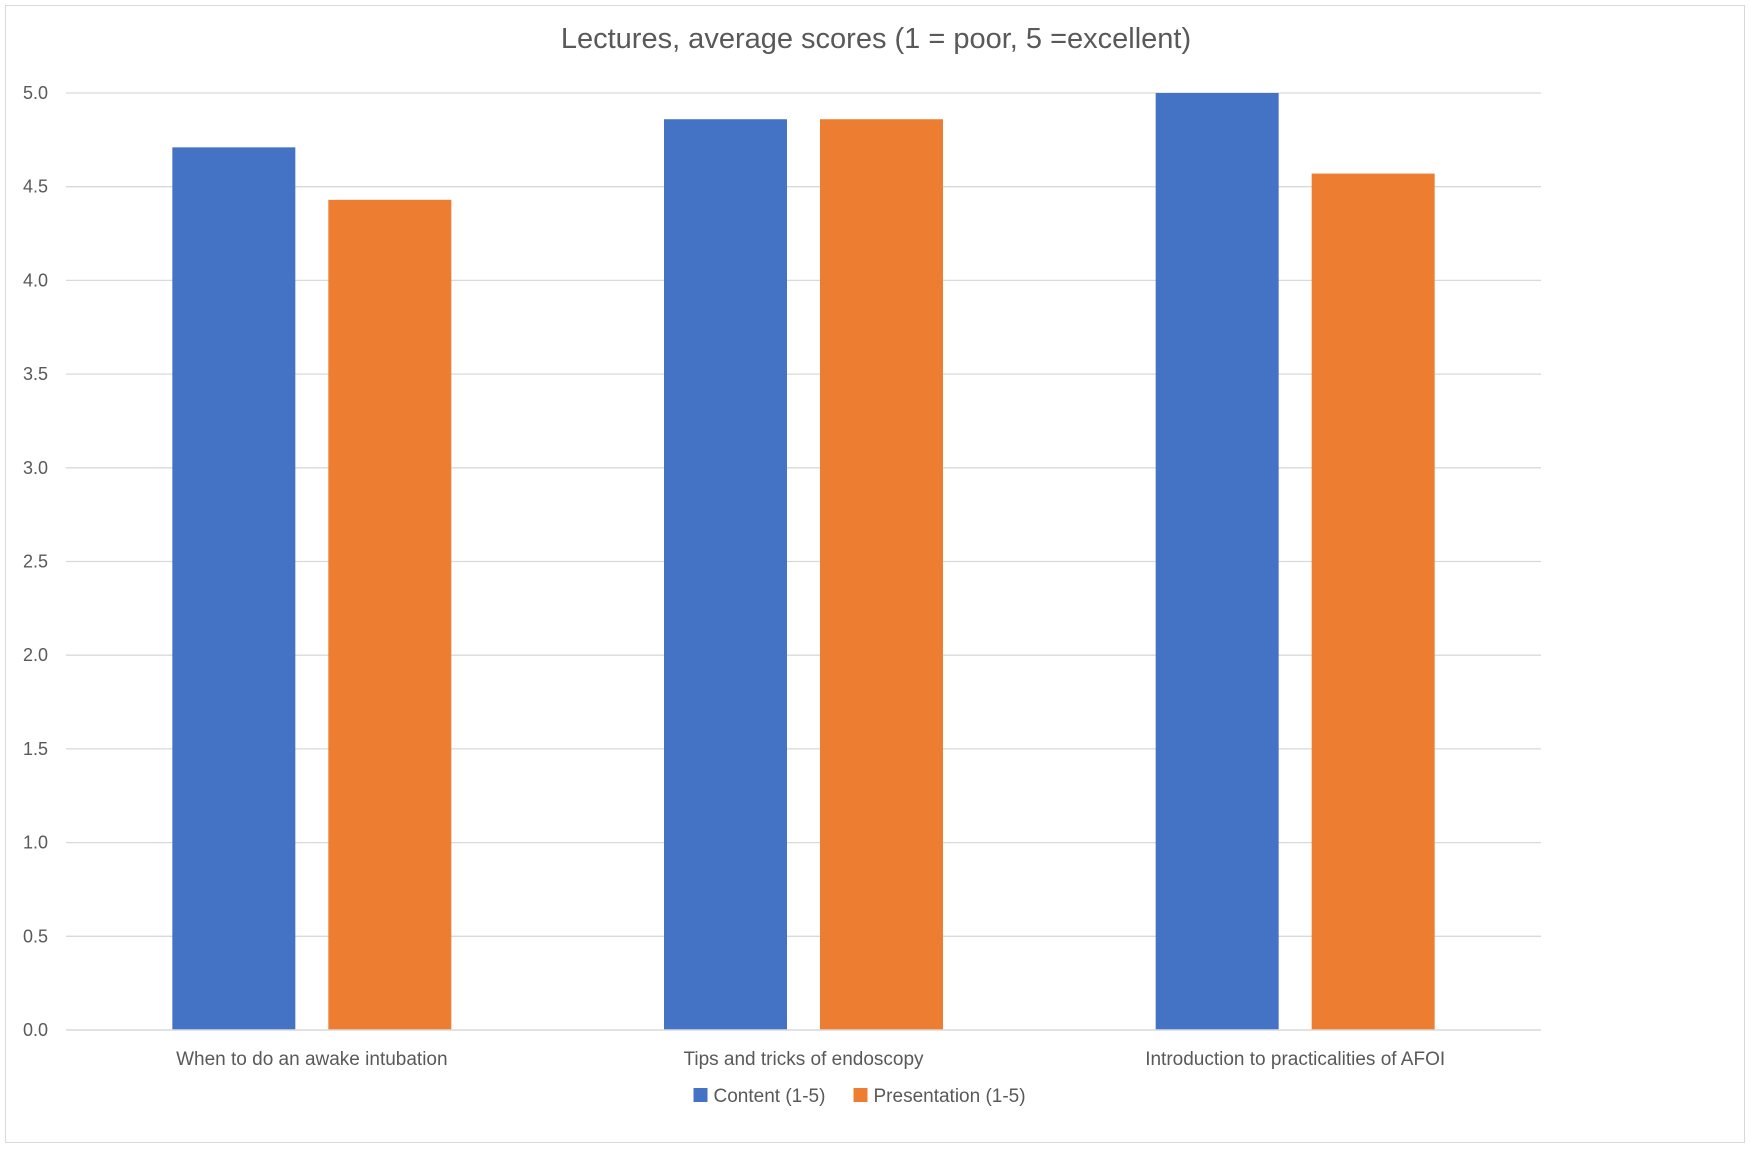  Describe the element at coordinates (803, 1059) in the screenshot. I see `x-tick-label: Tips and tricks of endoscopy` at that location.